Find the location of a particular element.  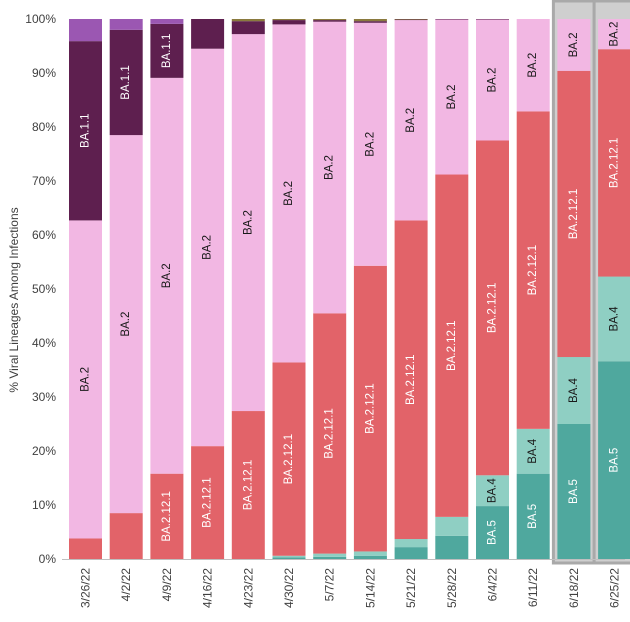

x-tick-label: 4/23/22 is located at coordinates (248, 588).